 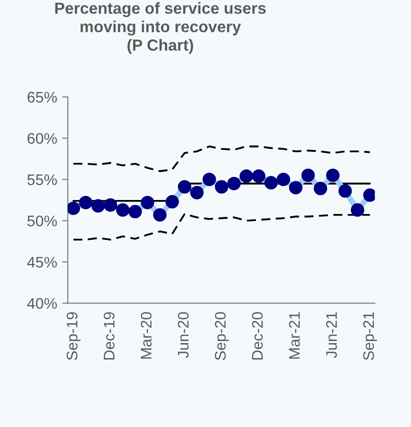 I want to click on y-tick-label: 45%, so click(x=42, y=262).